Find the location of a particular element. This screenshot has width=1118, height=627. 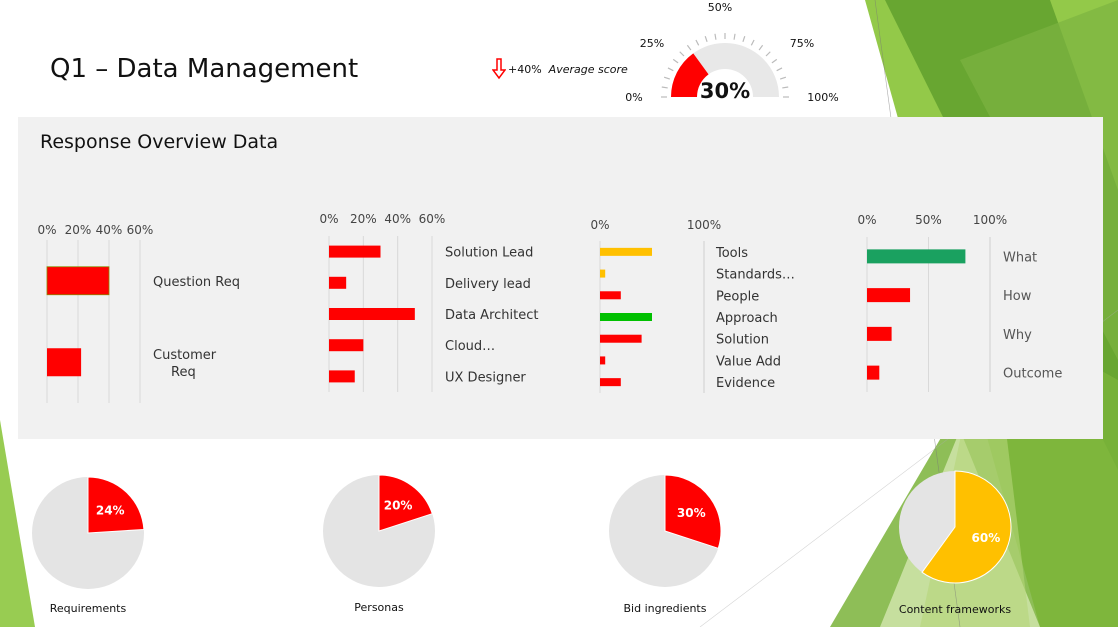

category-label: Solution Lead is located at coordinates (489, 253).